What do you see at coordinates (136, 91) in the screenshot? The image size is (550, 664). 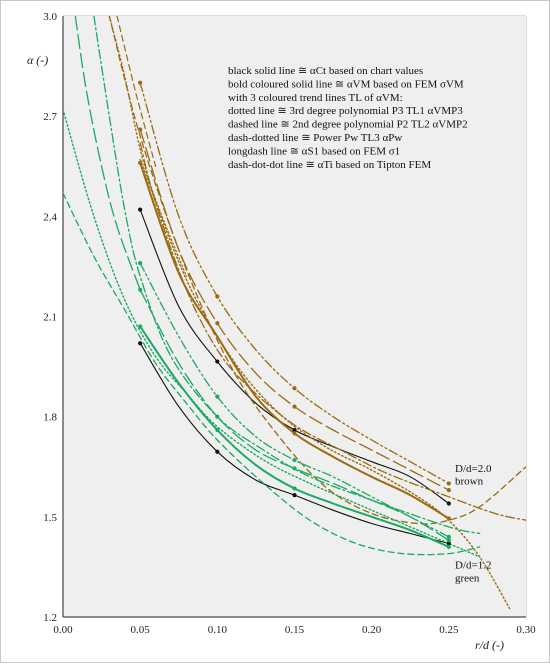 I see `series-line-d-d-2-0-p2-upper` at bounding box center [136, 91].